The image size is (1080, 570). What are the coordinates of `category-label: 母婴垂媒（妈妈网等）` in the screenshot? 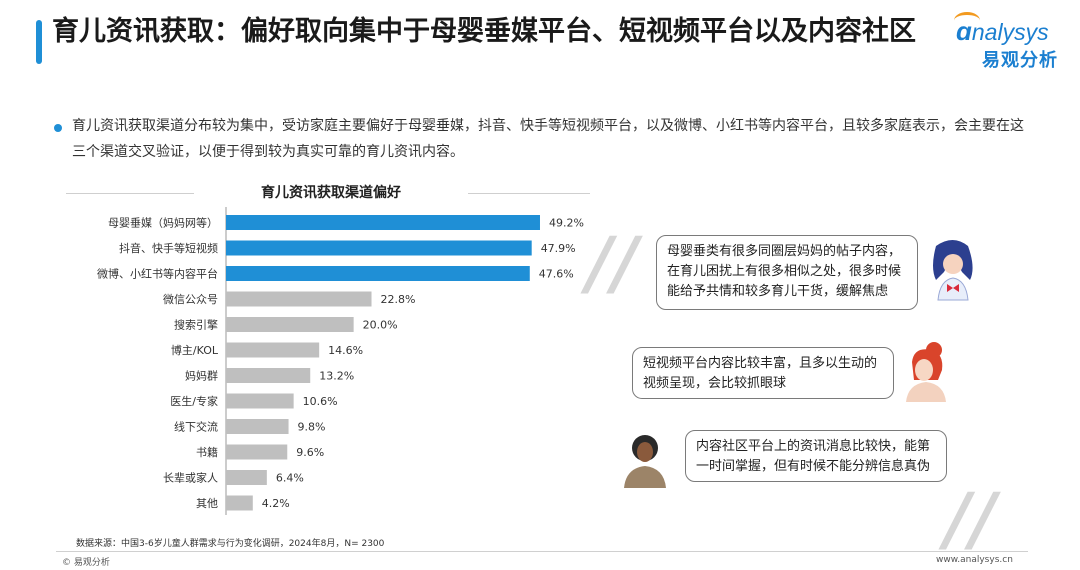 It's located at (163, 223).